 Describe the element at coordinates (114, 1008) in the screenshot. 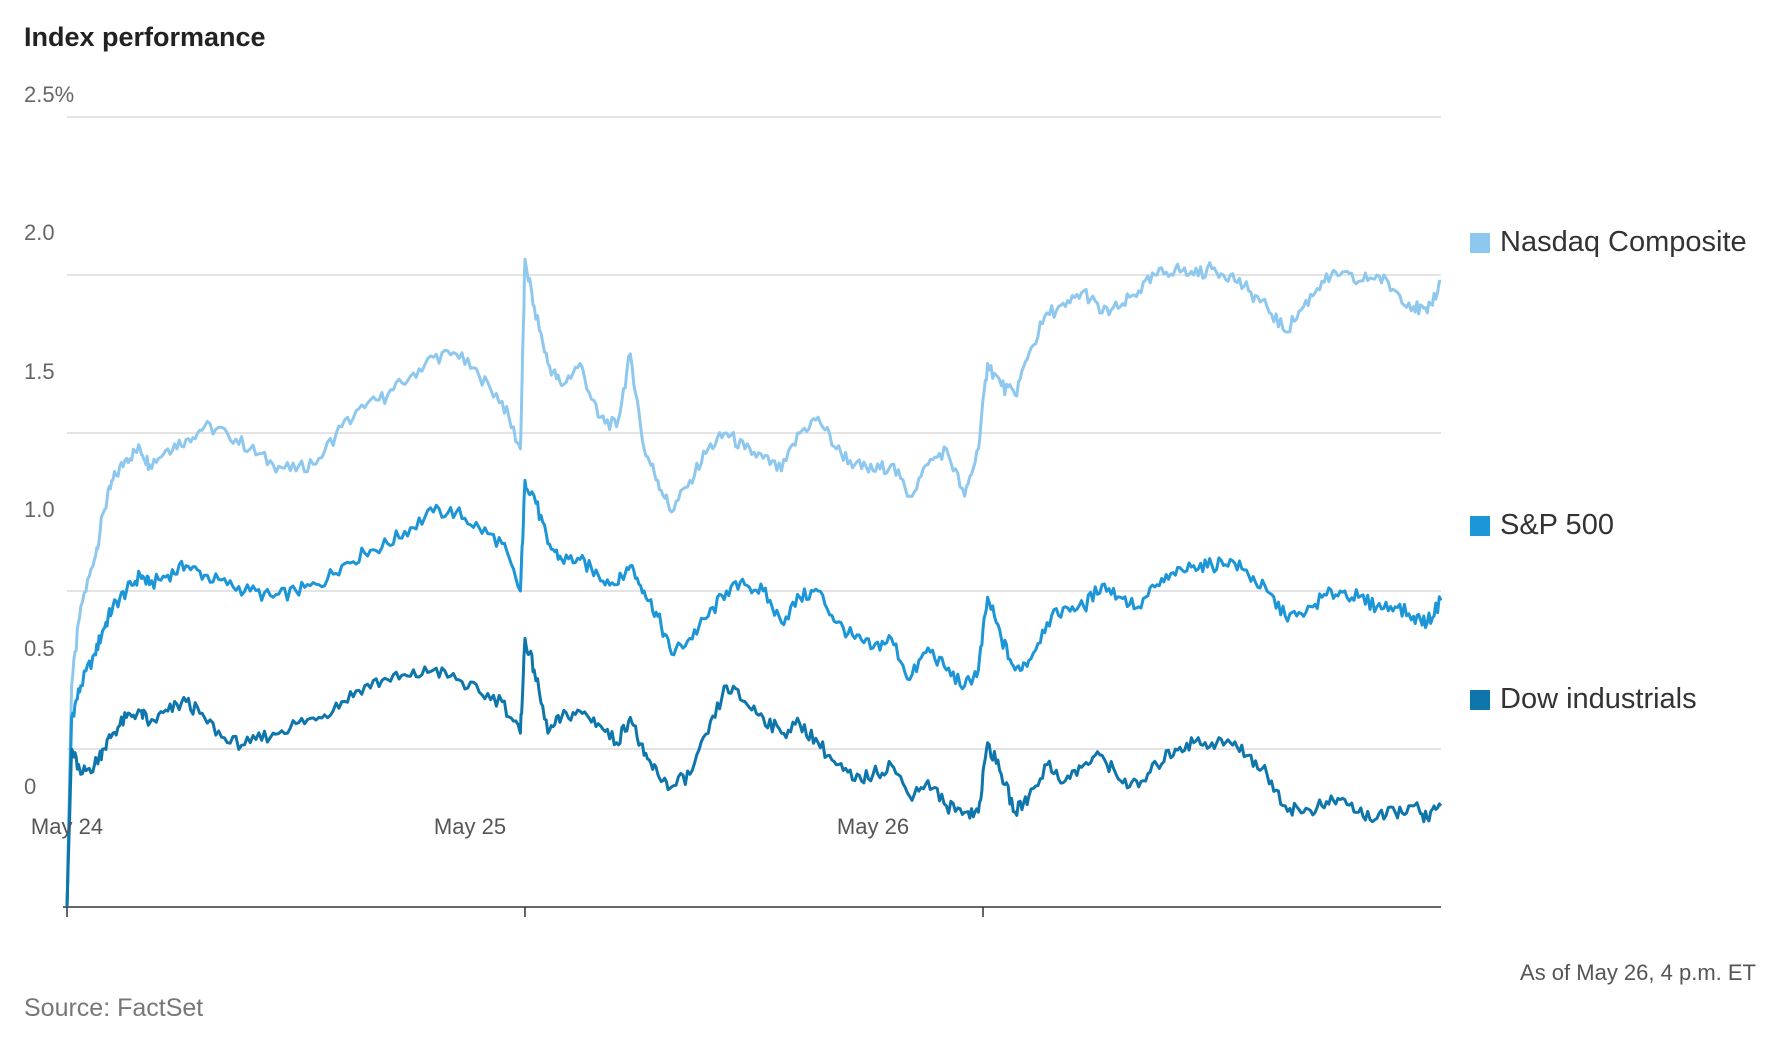

I see `source-note: Source: FactSet` at that location.